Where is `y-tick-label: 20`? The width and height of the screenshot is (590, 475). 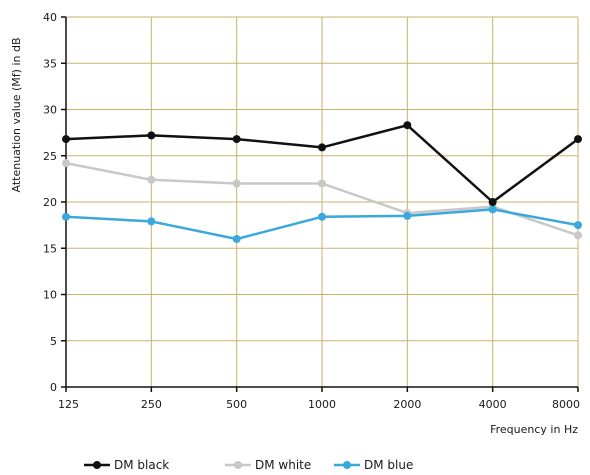
y-tick-label: 20 is located at coordinates (50, 202).